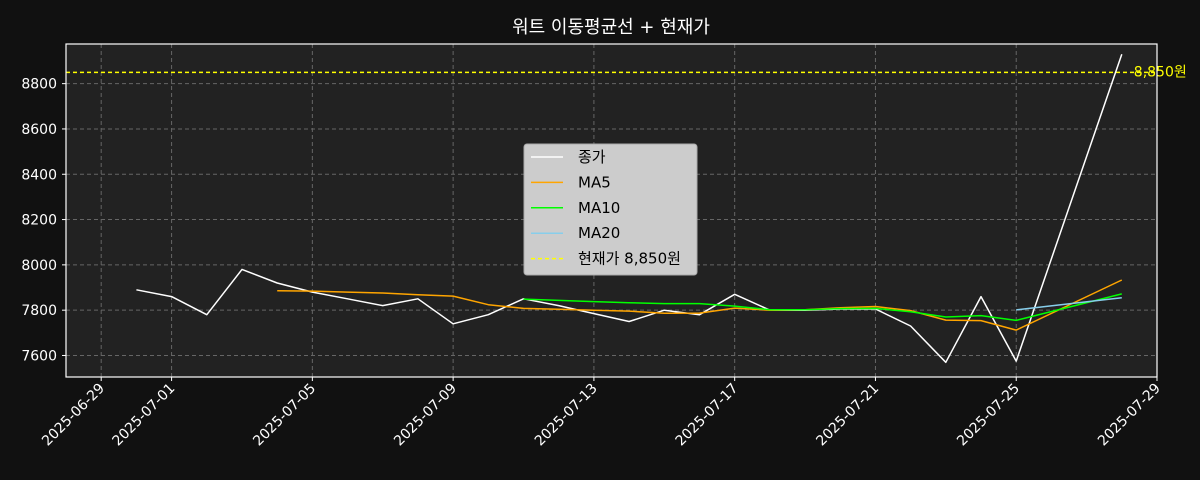  What do you see at coordinates (594, 182) in the screenshot?
I see `legend-label: MA5` at bounding box center [594, 182].